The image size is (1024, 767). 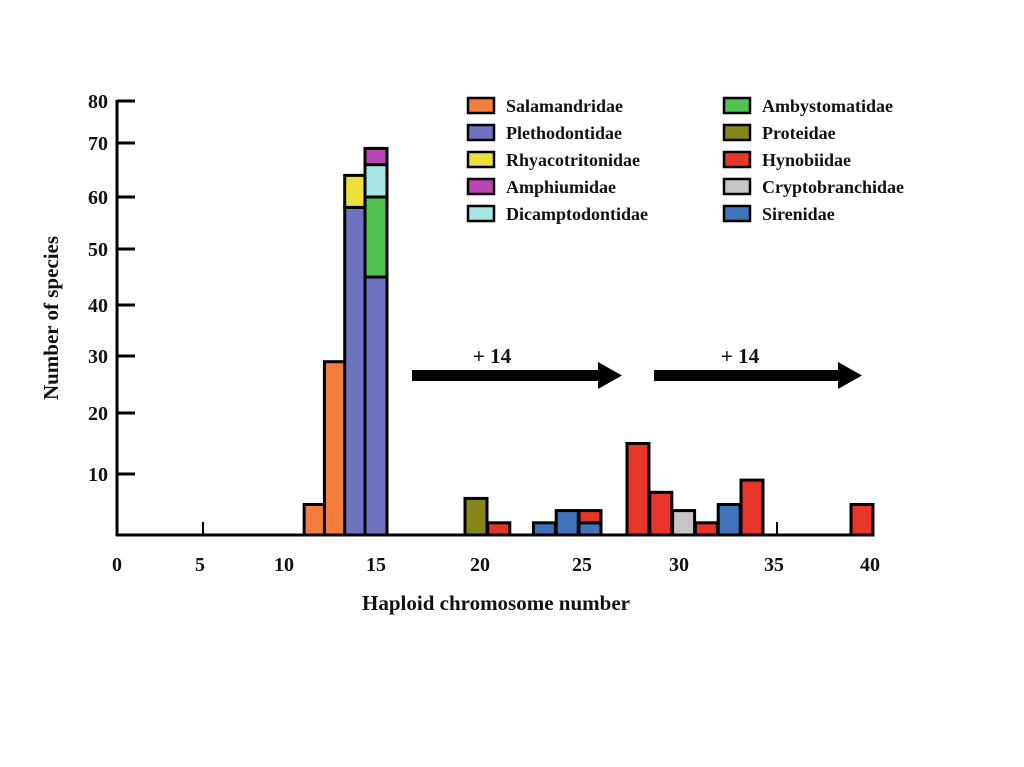 What do you see at coordinates (98, 102) in the screenshot?
I see `y-tick-label: 80` at bounding box center [98, 102].